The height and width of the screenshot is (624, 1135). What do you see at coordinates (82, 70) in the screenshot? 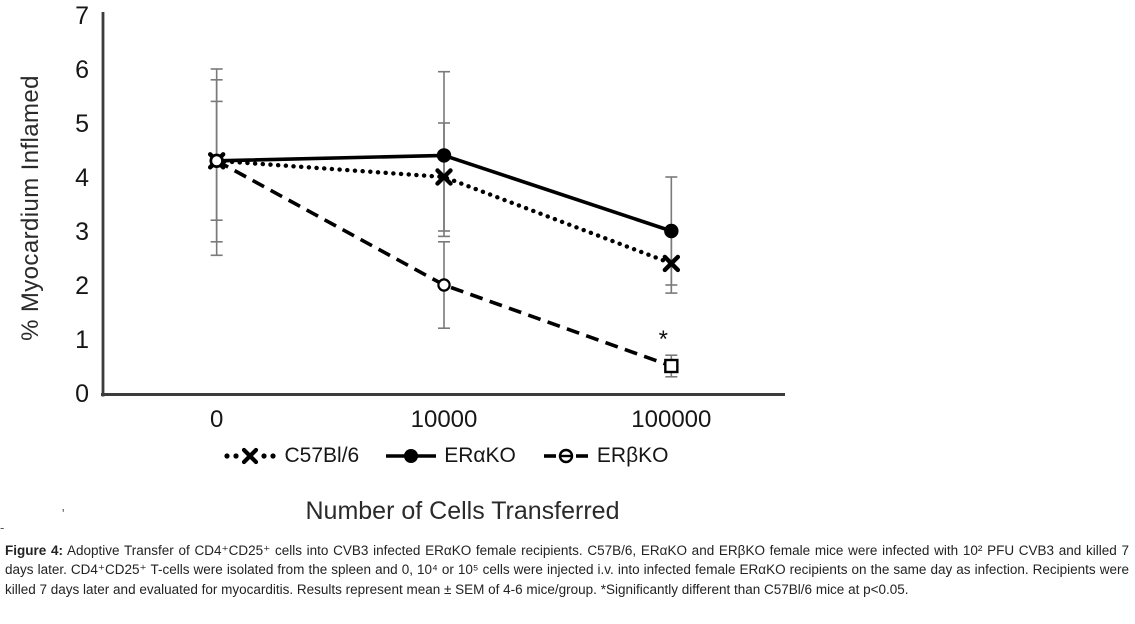
I see `svg-text: 6` at bounding box center [82, 70].